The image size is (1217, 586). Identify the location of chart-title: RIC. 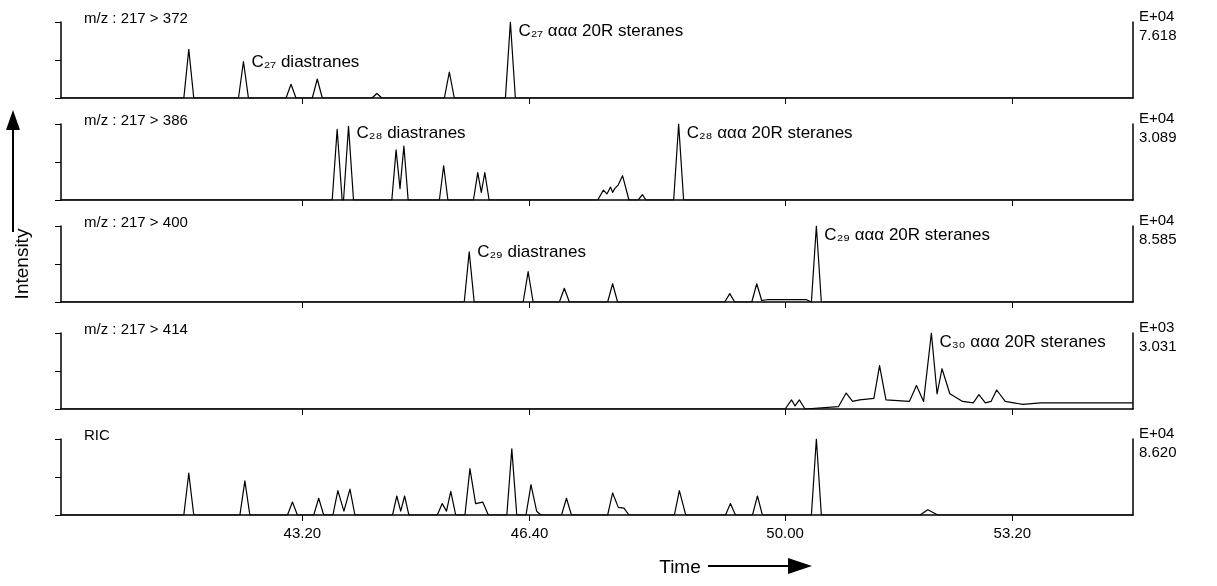
(97, 434).